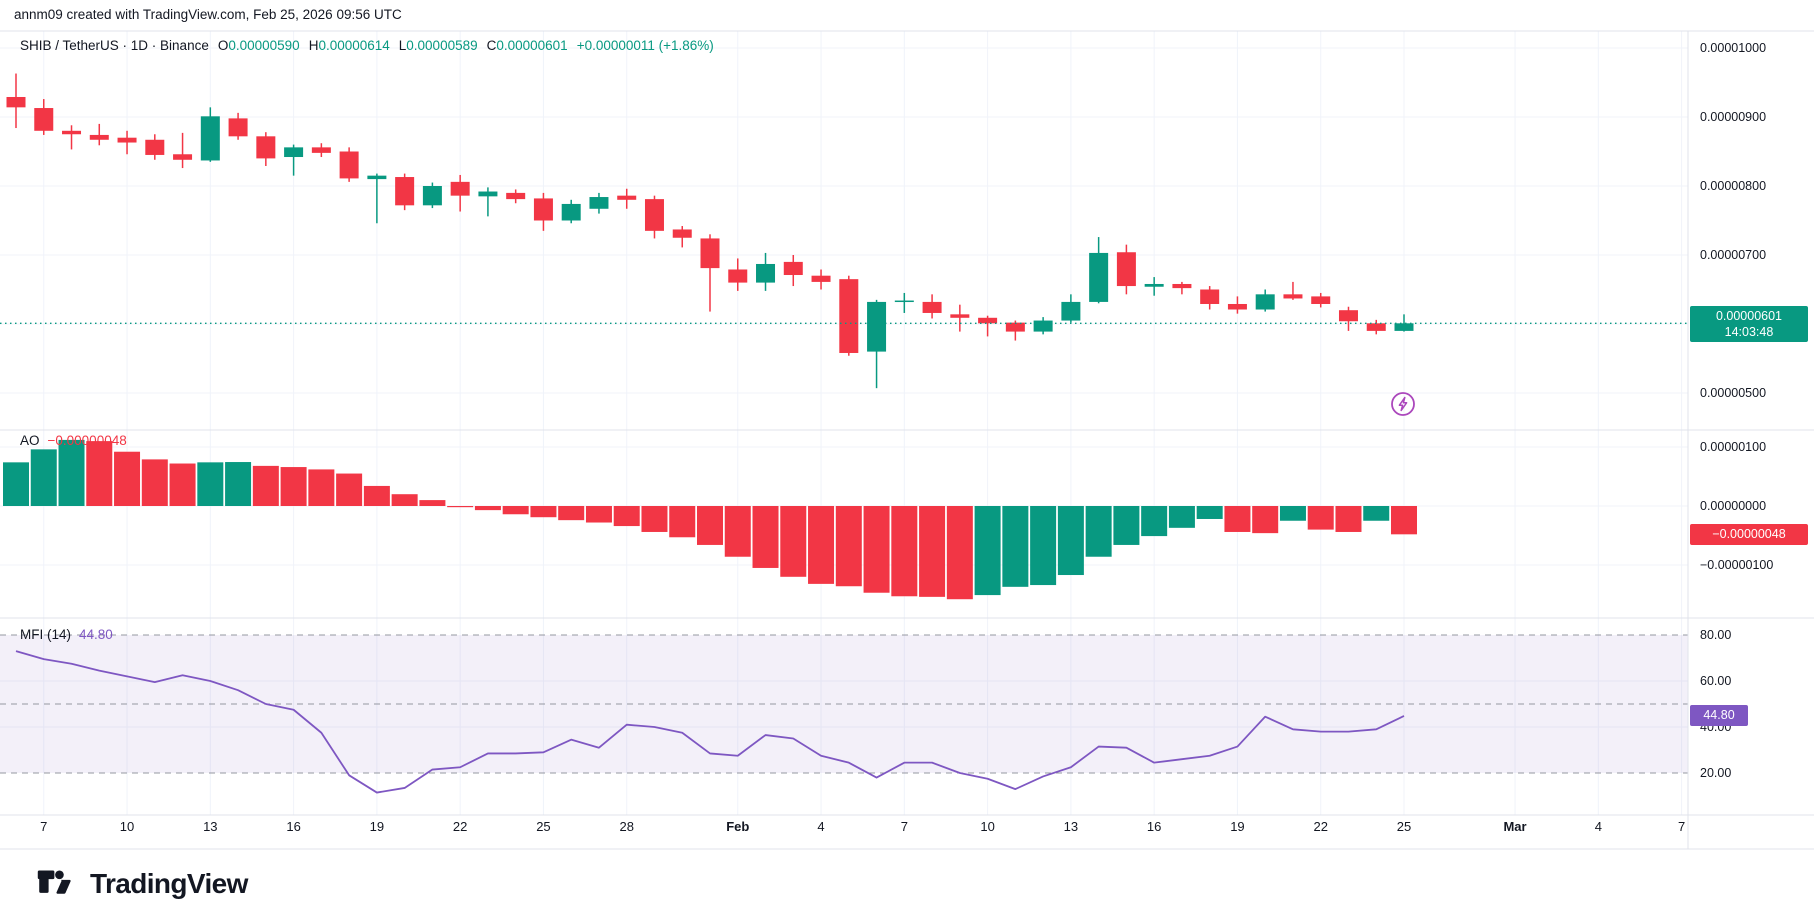  I want to click on time-axis-label: 16, so click(1154, 826).